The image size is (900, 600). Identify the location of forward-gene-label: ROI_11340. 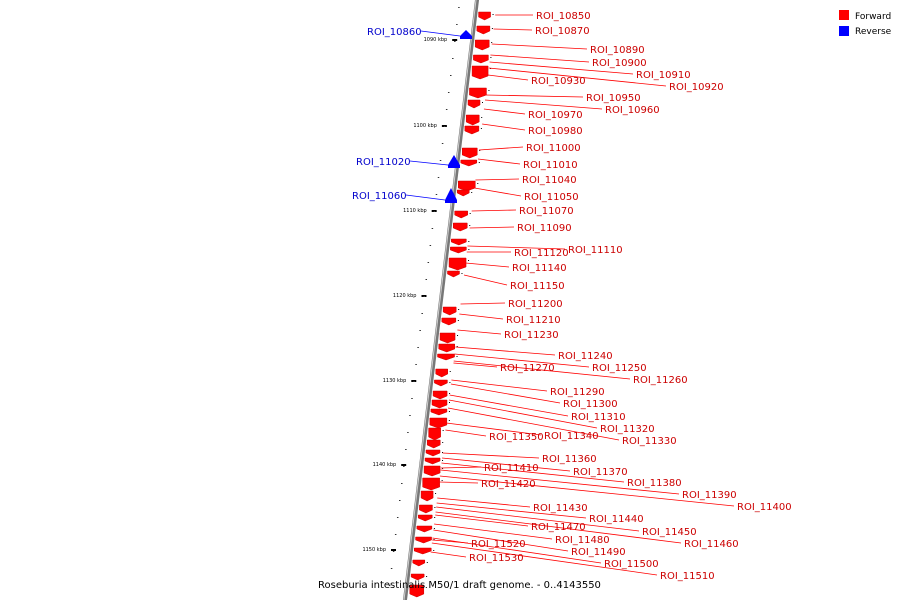
(571, 436).